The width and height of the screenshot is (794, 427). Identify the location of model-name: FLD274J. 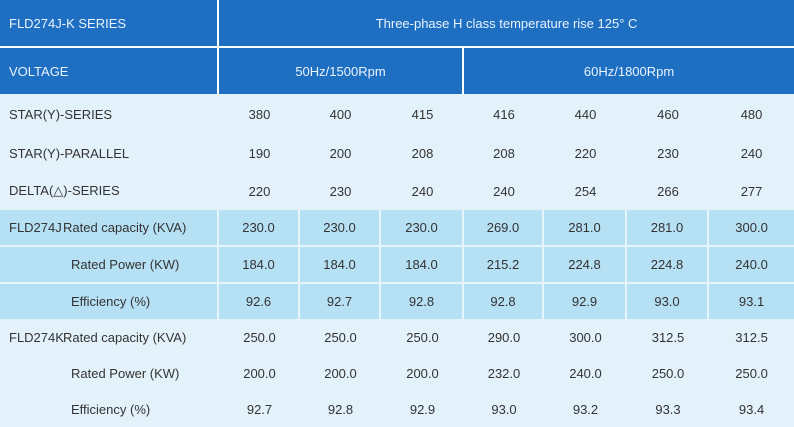
(35, 227).